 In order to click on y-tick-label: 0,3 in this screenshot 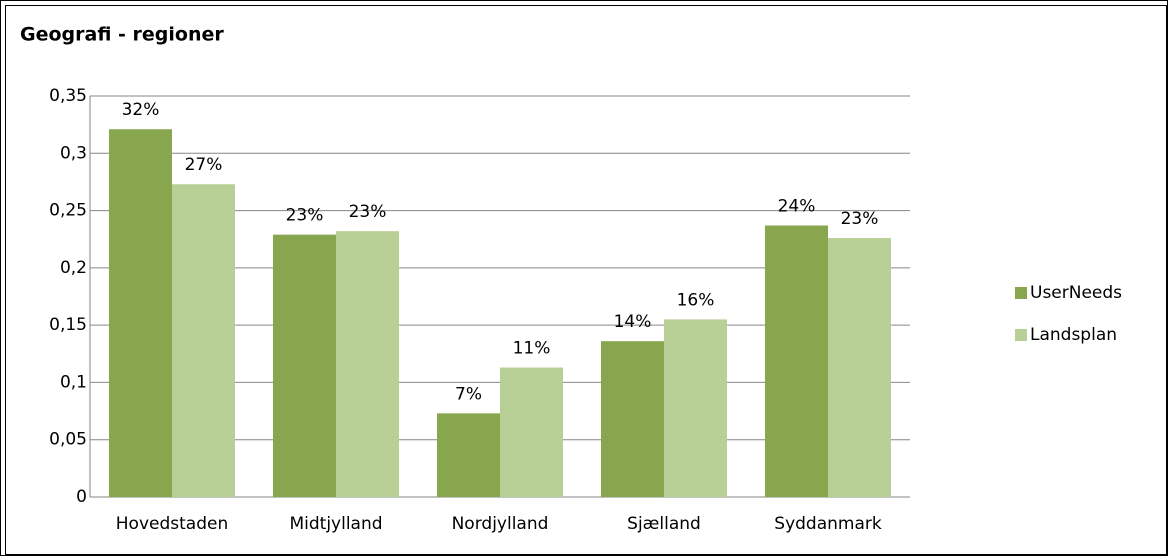, I will do `click(73, 153)`.